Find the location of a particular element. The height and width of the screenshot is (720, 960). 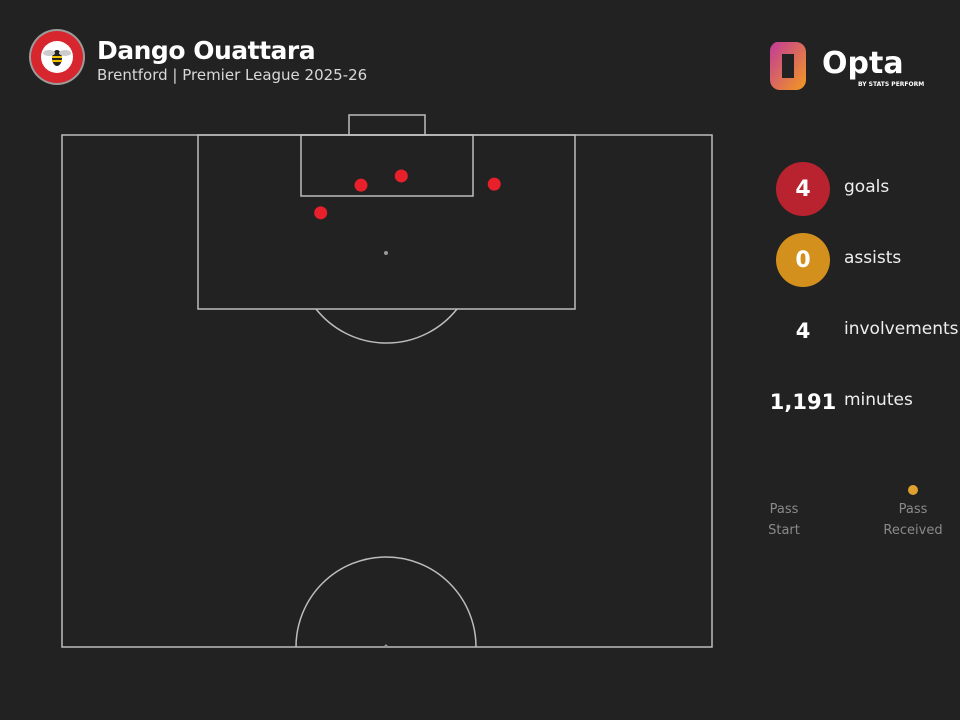

stat-involvements: 4 involvements is located at coordinates (868, 331).